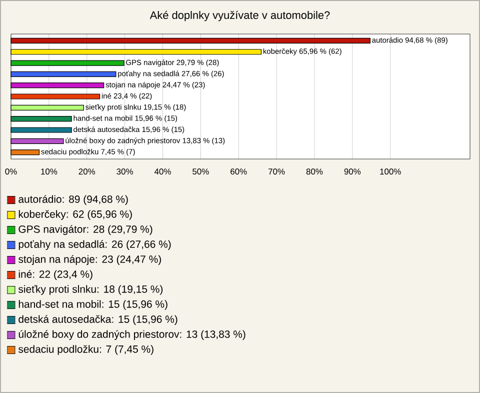 The height and width of the screenshot is (393, 480). I want to click on x-tick-label: 90%, so click(352, 171).